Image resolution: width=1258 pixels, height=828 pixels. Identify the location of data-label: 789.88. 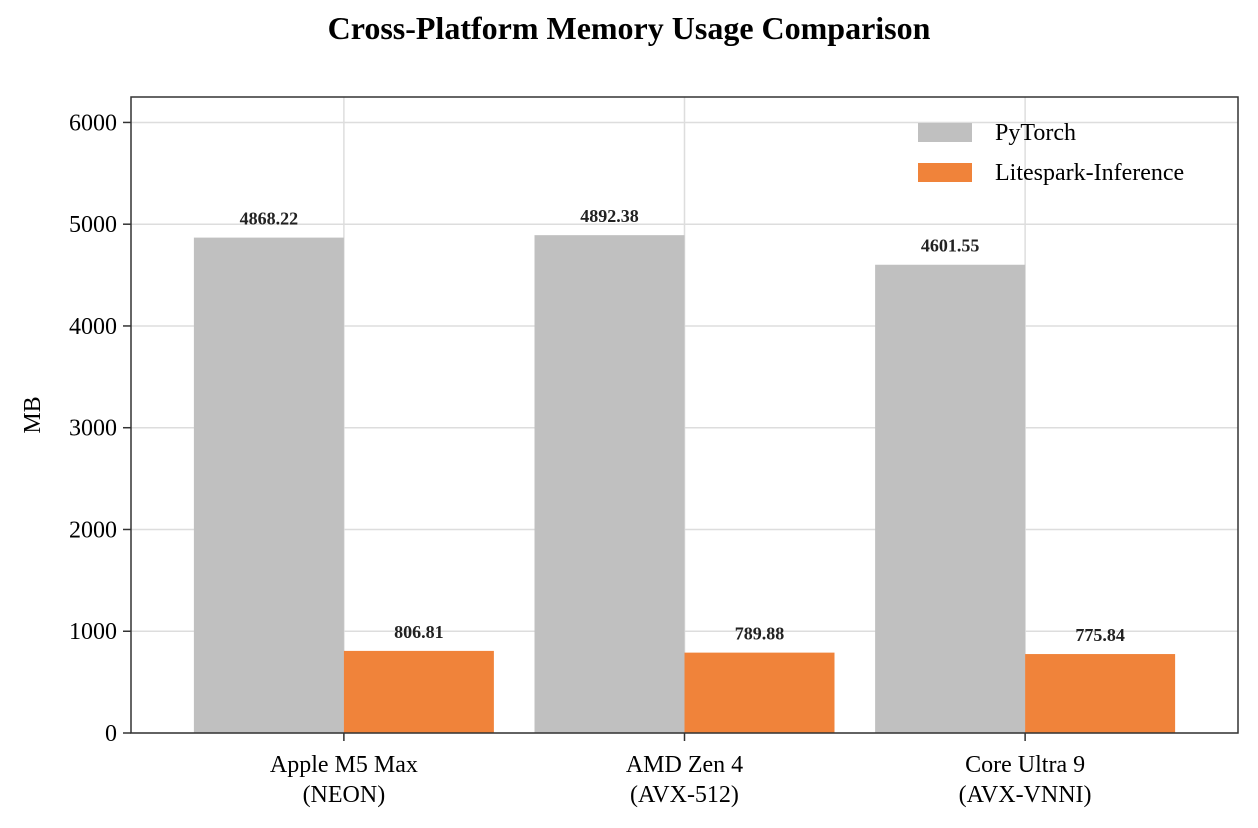
(760, 634).